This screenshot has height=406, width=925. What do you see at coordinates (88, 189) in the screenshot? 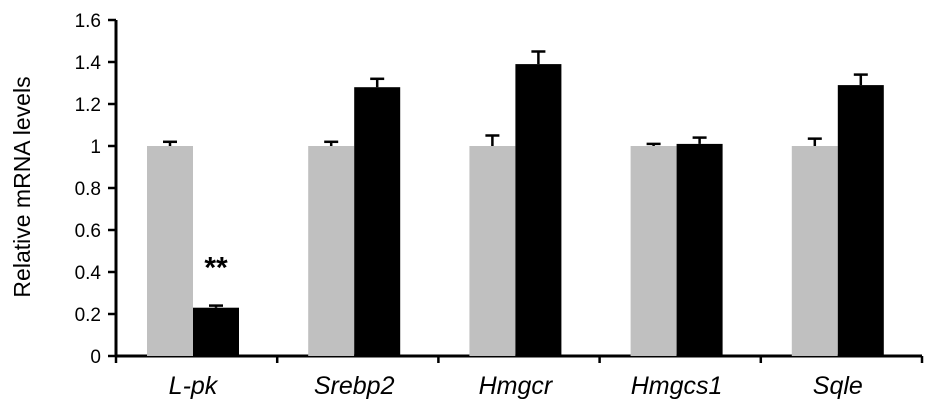
I see `y-tick-label: 0.8` at bounding box center [88, 189].